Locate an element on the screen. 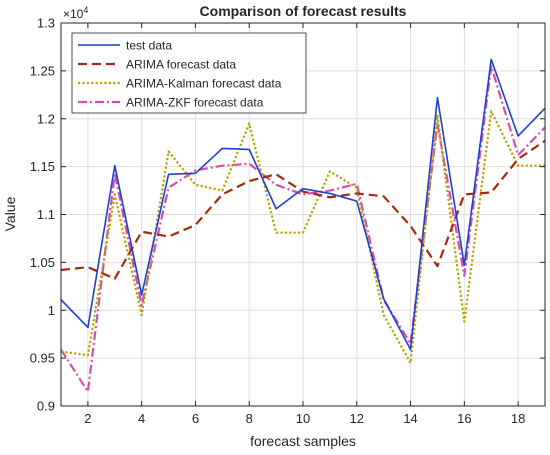  y-tick-label: 1.05 is located at coordinates (42, 262).